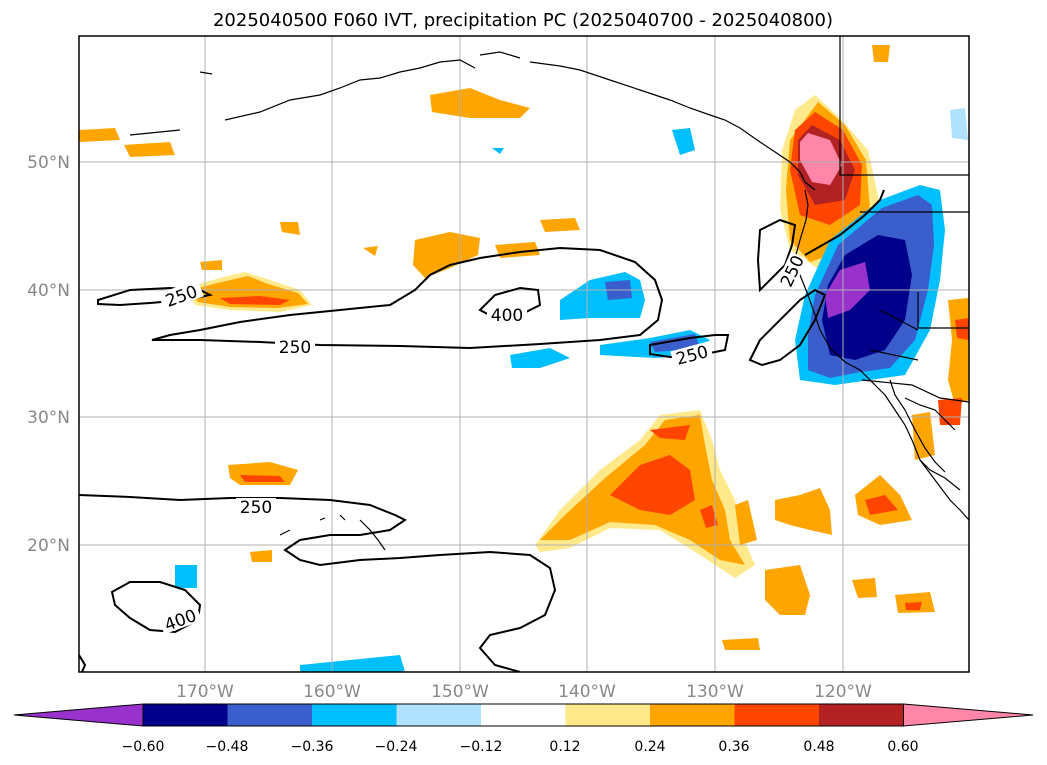 Image resolution: width=1047 pixels, height=765 pixels. I want to click on colorbar-tick-label: 0.24, so click(649, 747).